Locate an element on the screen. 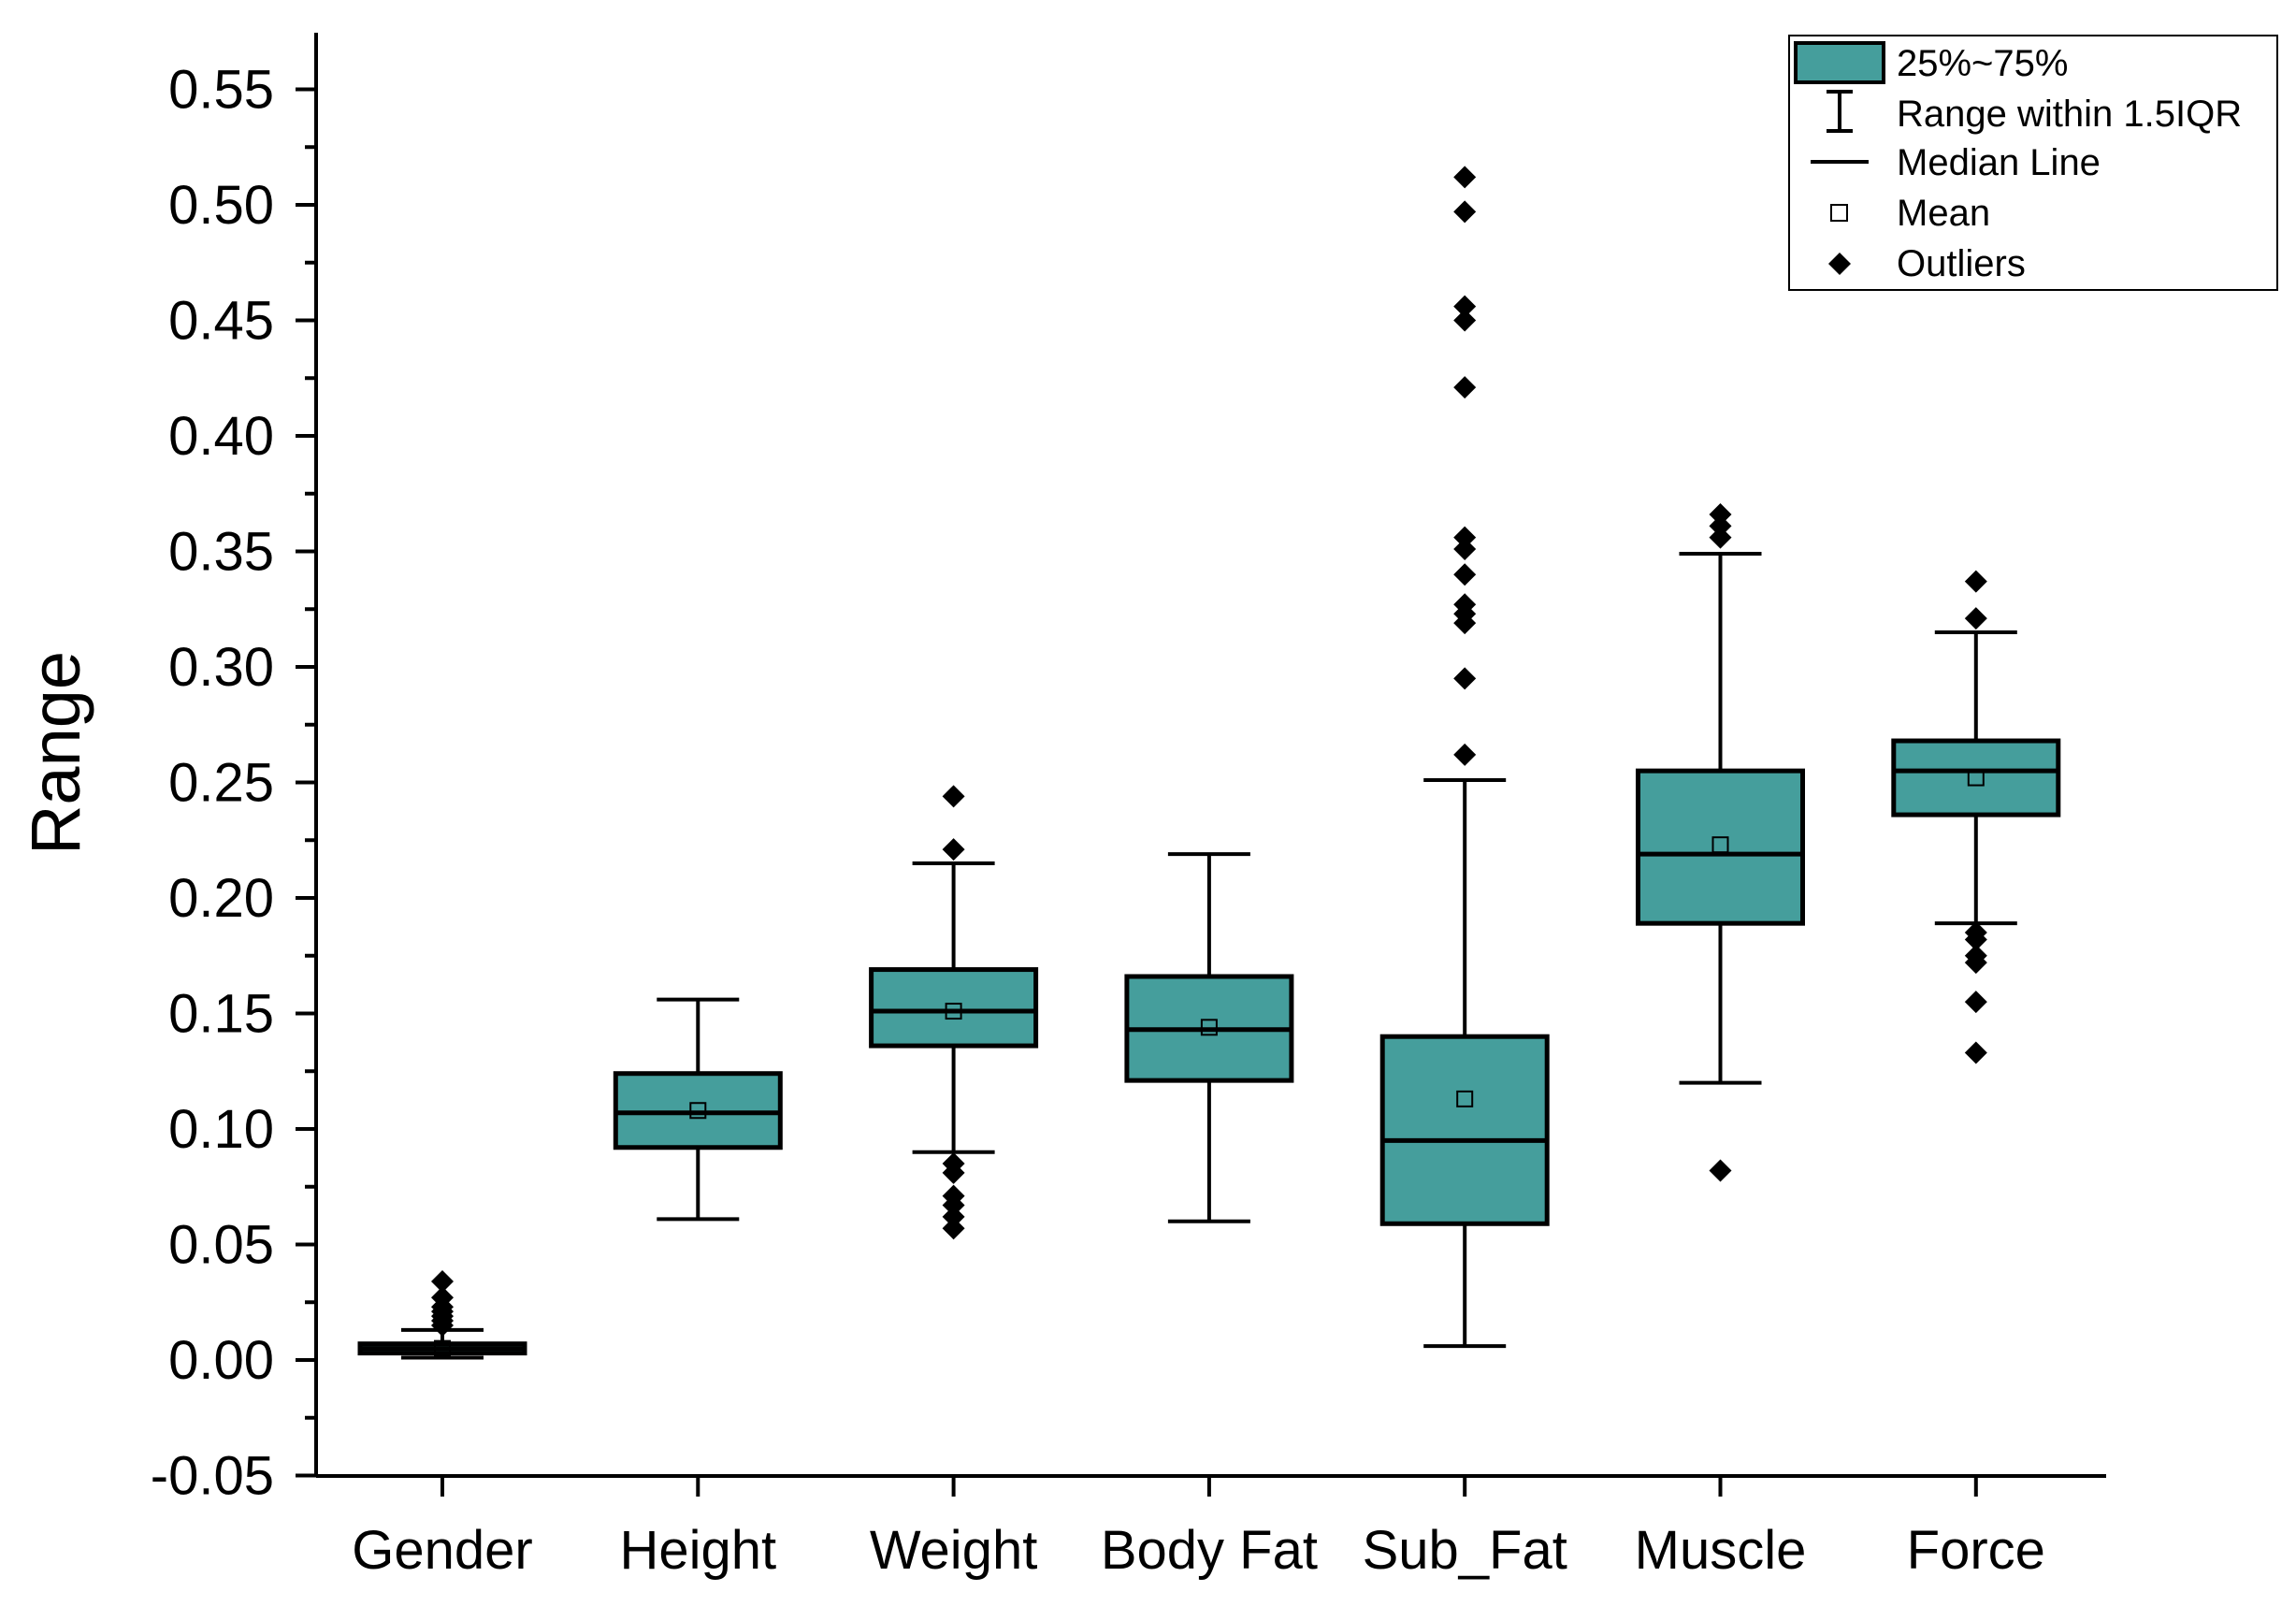 This screenshot has width=2296, height=1606. x-tick-label: Gender is located at coordinates (442, 1551).